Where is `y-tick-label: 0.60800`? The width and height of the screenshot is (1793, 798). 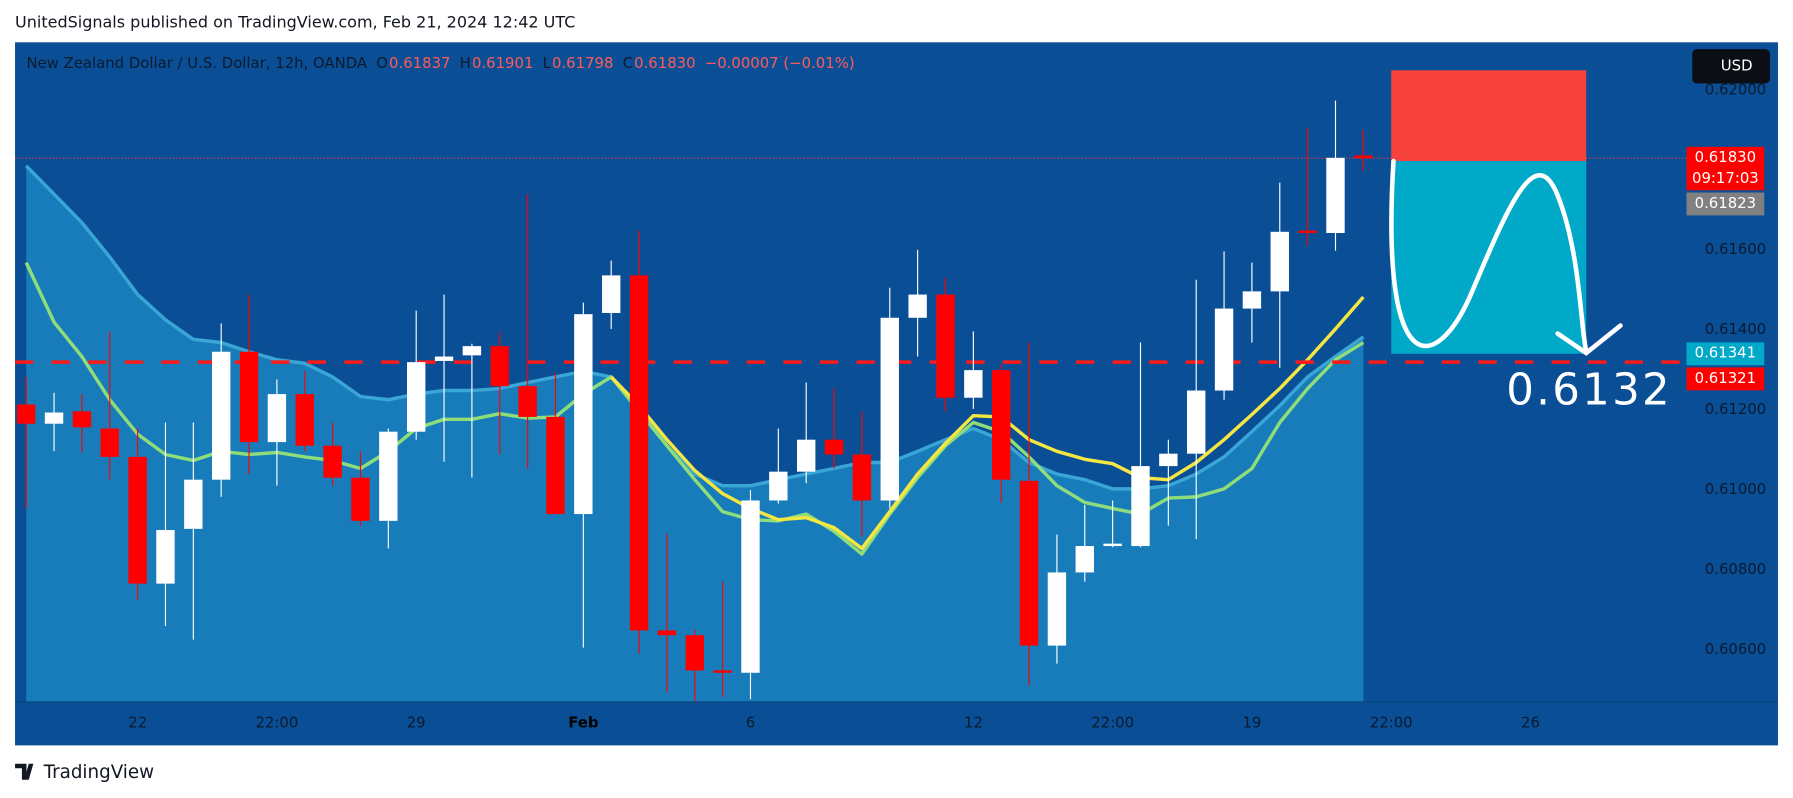 y-tick-label: 0.60800 is located at coordinates (1735, 569).